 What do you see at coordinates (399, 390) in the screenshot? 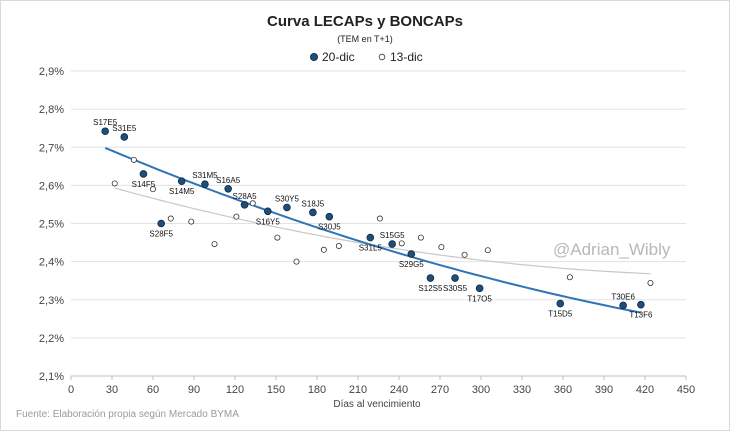
I see `x-tick-label: 240` at bounding box center [399, 390].